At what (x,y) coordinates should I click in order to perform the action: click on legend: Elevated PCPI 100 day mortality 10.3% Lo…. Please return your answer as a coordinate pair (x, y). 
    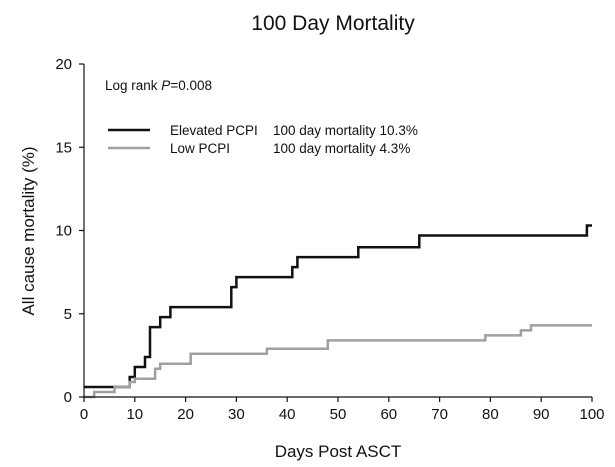
    Looking at the image, I should click on (263, 139).